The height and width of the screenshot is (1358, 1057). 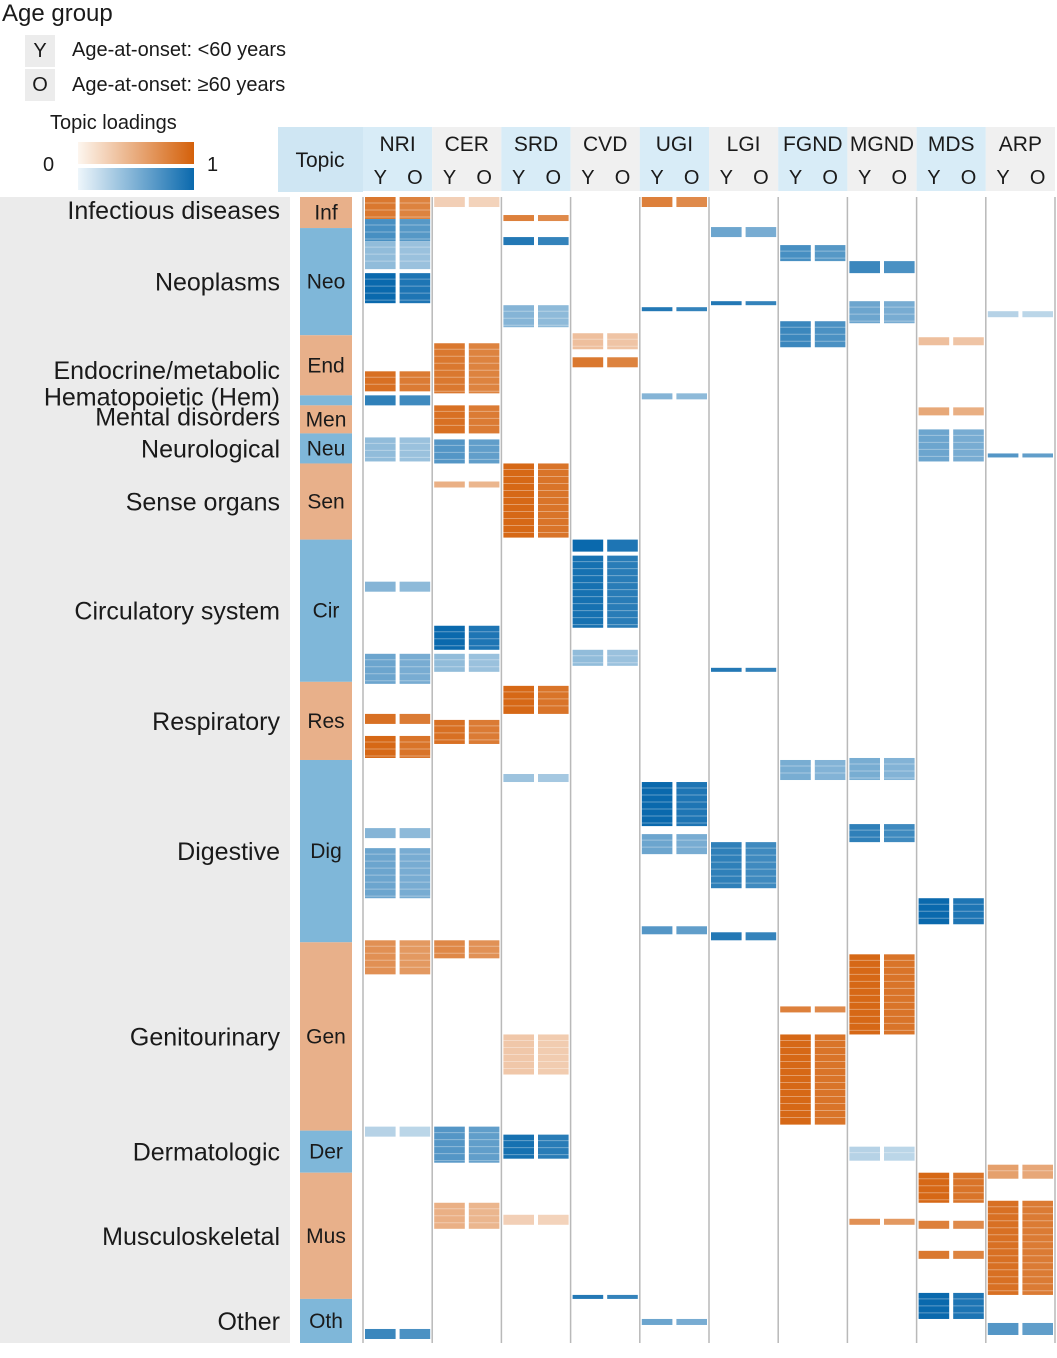 I want to click on topic-header-srd, so click(x=536, y=159).